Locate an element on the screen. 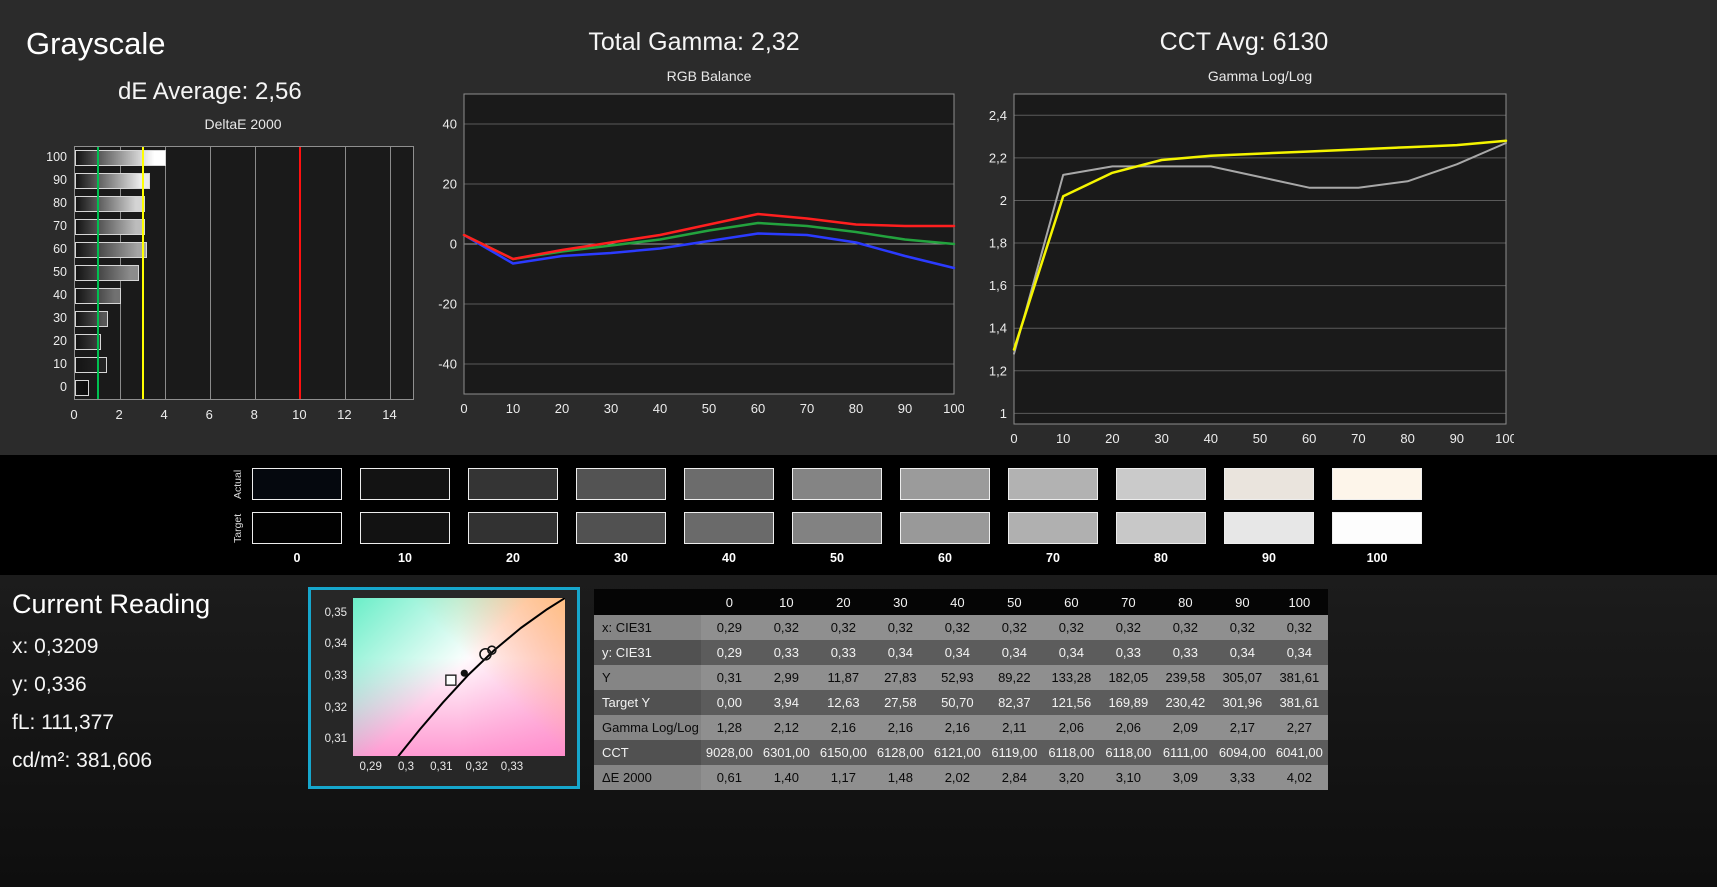 This screenshot has height=887, width=1717. table-cell: 50,70 is located at coordinates (957, 702).